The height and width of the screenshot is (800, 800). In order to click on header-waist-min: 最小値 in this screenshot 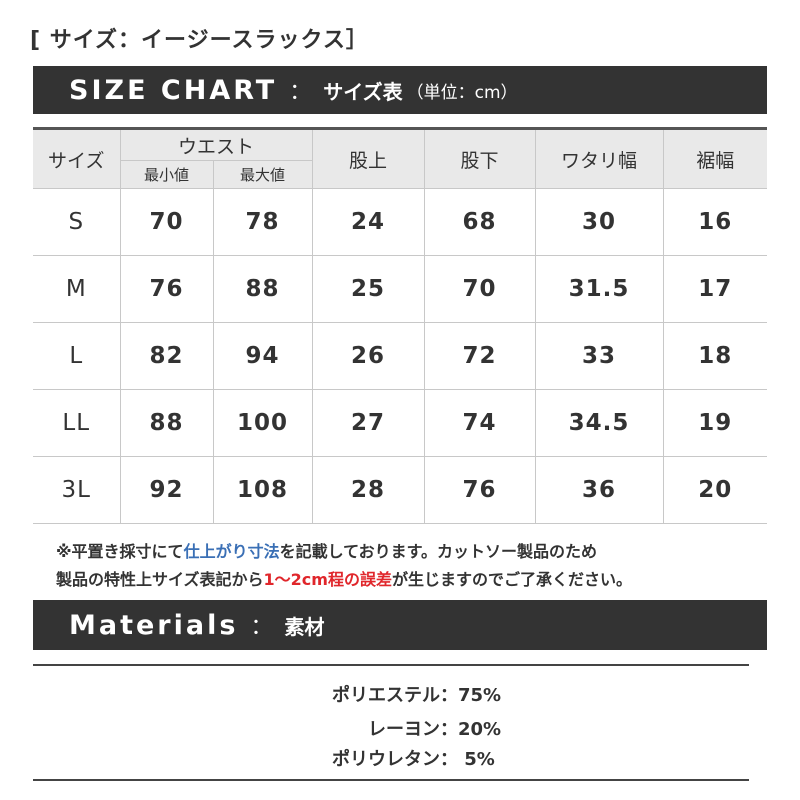, I will do `click(167, 174)`.